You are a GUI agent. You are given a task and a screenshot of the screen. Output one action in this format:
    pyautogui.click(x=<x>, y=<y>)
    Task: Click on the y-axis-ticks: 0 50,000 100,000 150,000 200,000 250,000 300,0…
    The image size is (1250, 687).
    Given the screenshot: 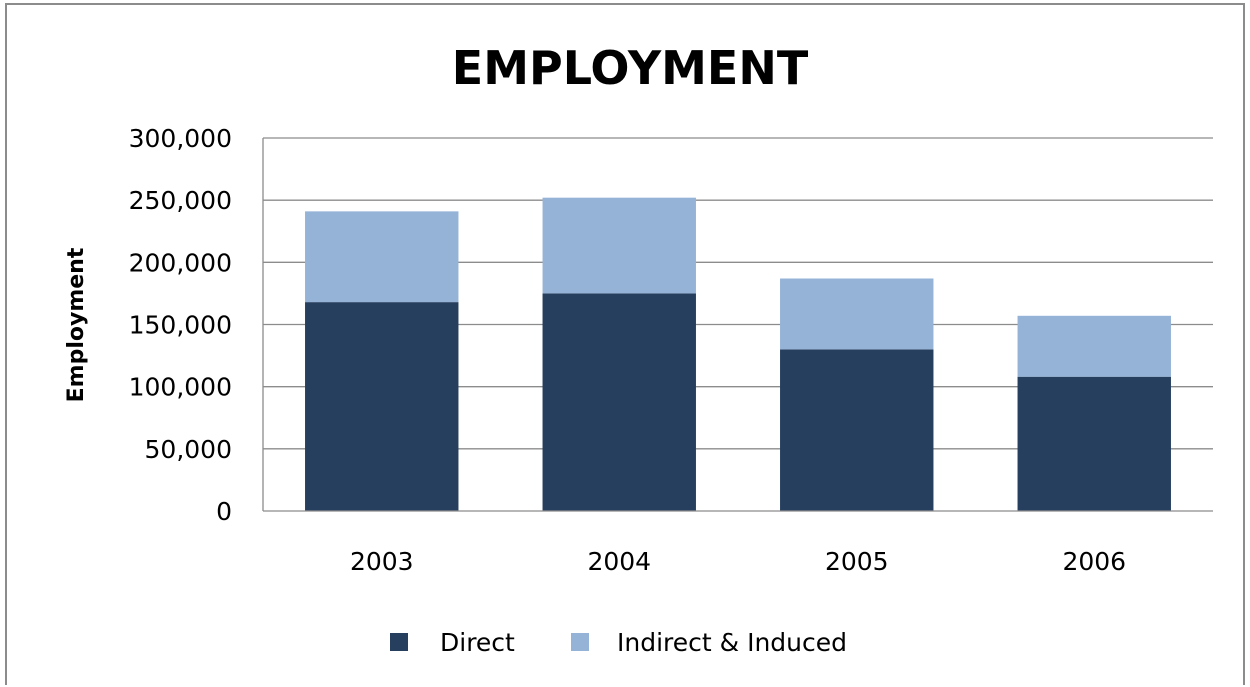 What is the action you would take?
    pyautogui.click(x=180, y=325)
    